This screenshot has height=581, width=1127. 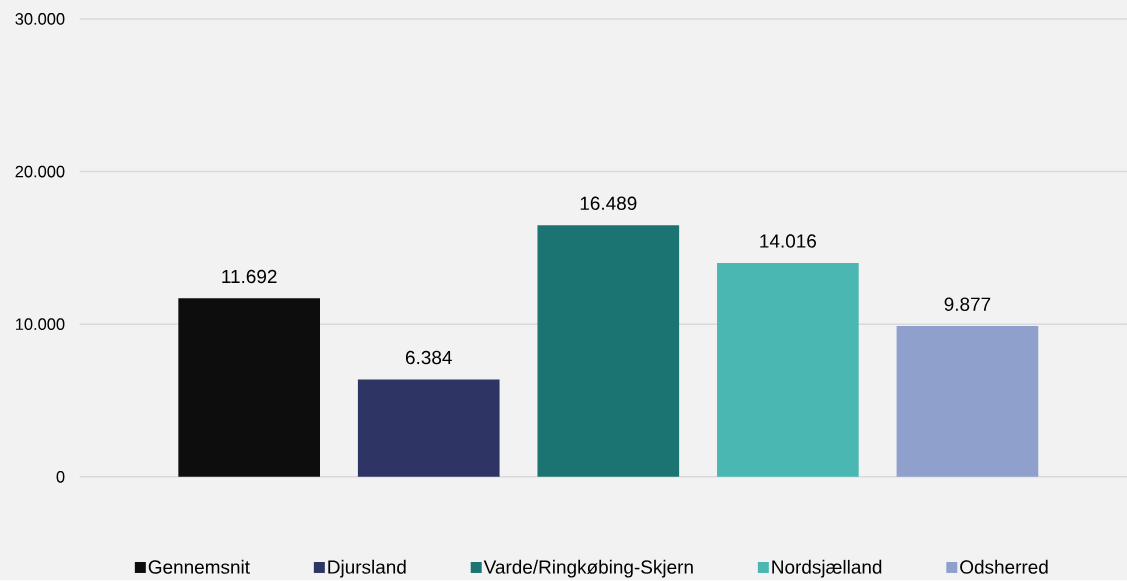 I want to click on y-tick-label: 30.000, so click(x=40, y=19).